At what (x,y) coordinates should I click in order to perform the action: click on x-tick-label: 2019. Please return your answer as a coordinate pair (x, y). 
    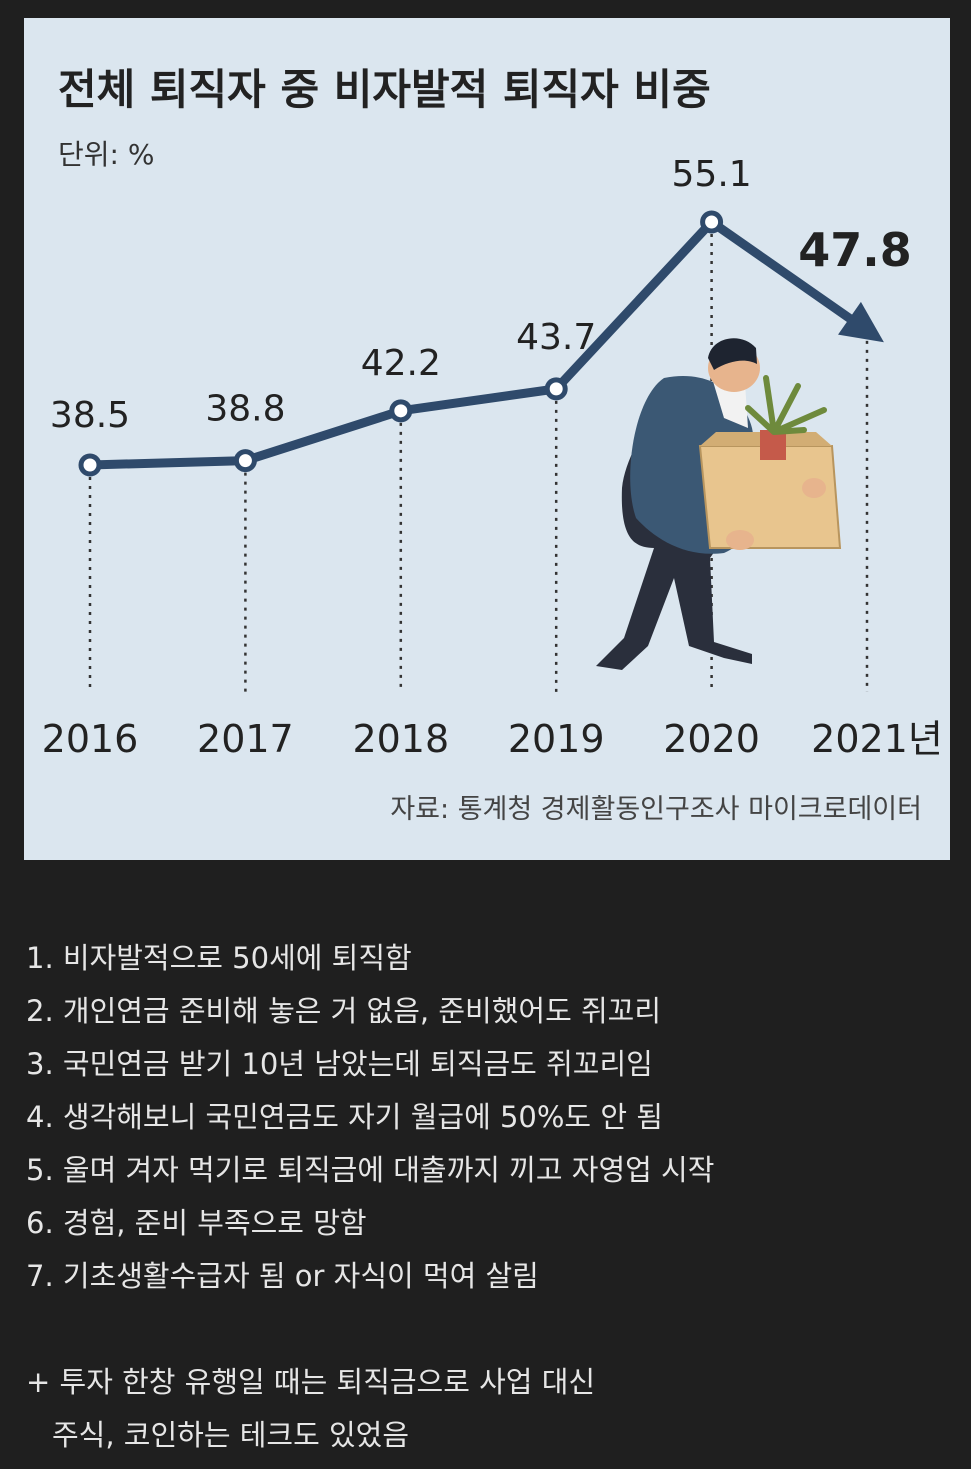
    Looking at the image, I should click on (556, 739).